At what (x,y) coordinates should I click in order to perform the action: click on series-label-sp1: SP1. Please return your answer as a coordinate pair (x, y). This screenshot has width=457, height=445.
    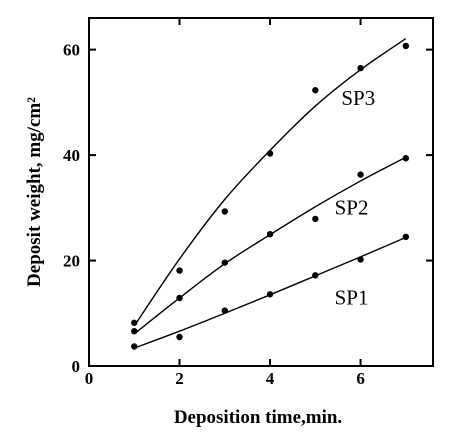
    Looking at the image, I should click on (352, 297).